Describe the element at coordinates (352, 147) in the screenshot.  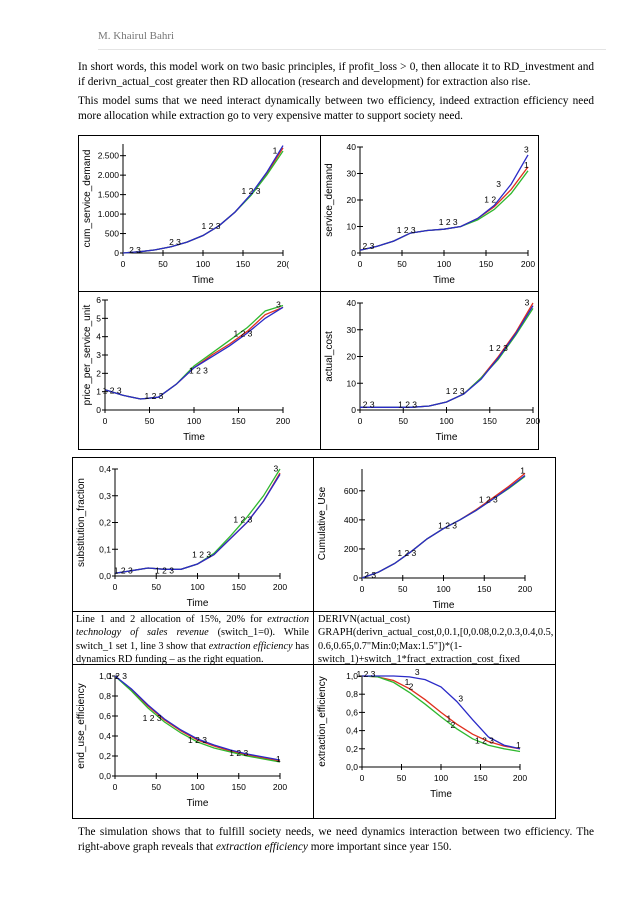
I see `y-tick-label: 40` at that location.